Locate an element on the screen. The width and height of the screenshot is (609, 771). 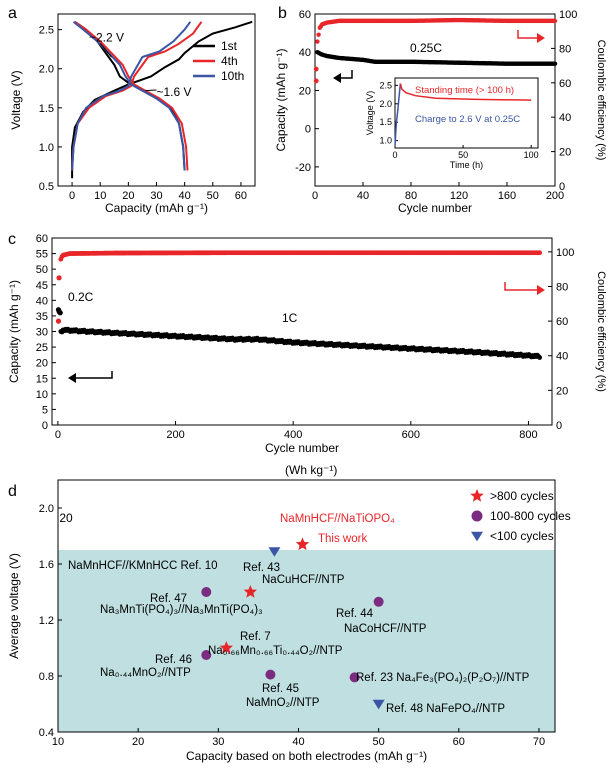
panel-b-frame is located at coordinates (435, 100).